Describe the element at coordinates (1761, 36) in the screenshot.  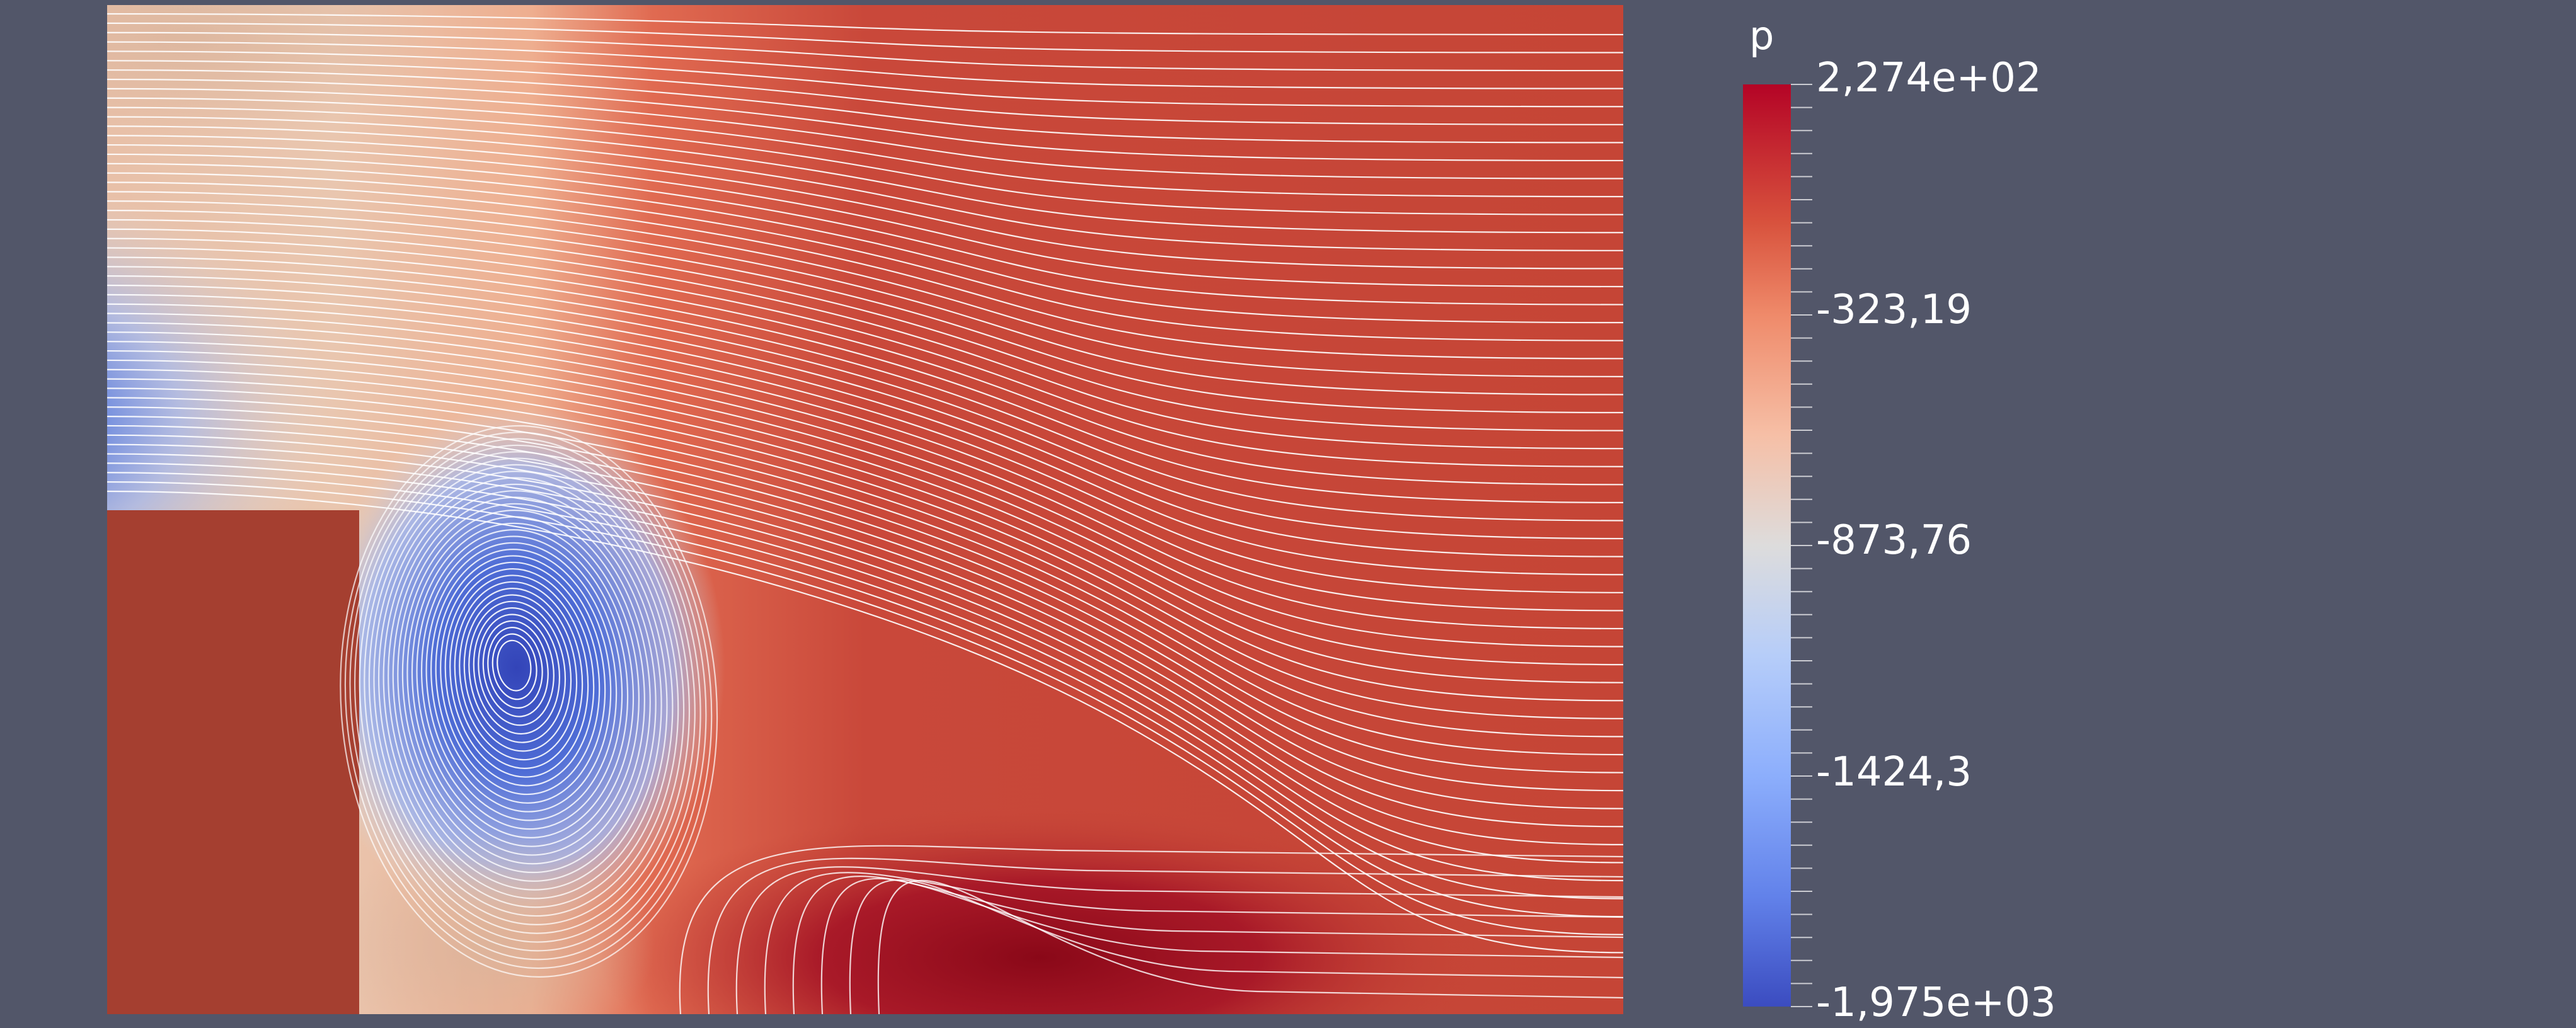
I see `colorbar-title: p` at that location.